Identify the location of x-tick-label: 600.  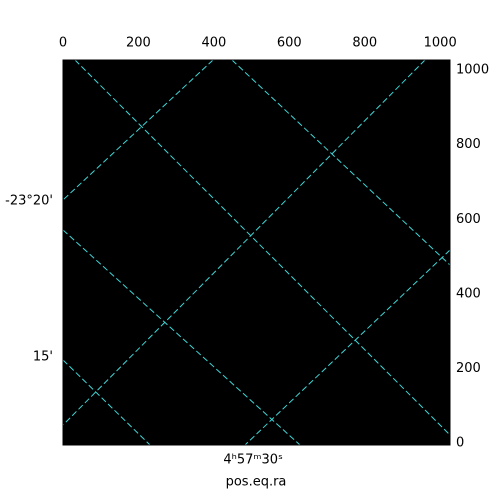
(289, 43).